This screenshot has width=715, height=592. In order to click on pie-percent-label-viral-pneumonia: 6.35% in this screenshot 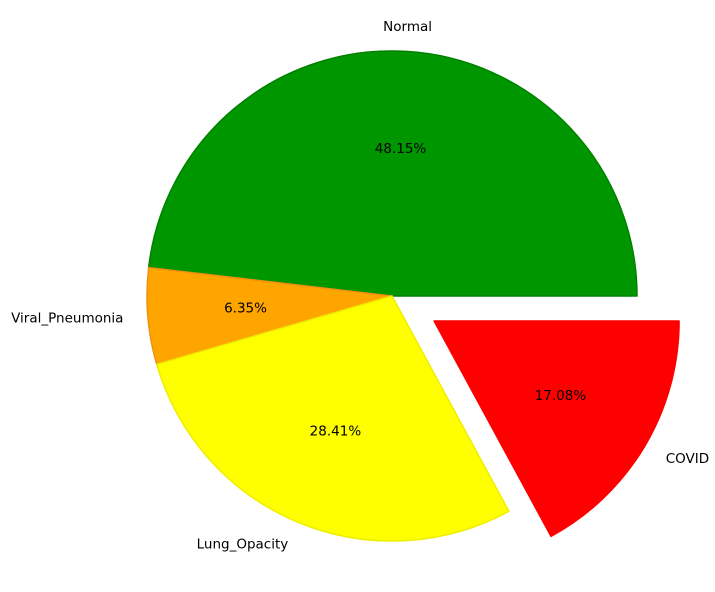, I will do `click(245, 308)`.